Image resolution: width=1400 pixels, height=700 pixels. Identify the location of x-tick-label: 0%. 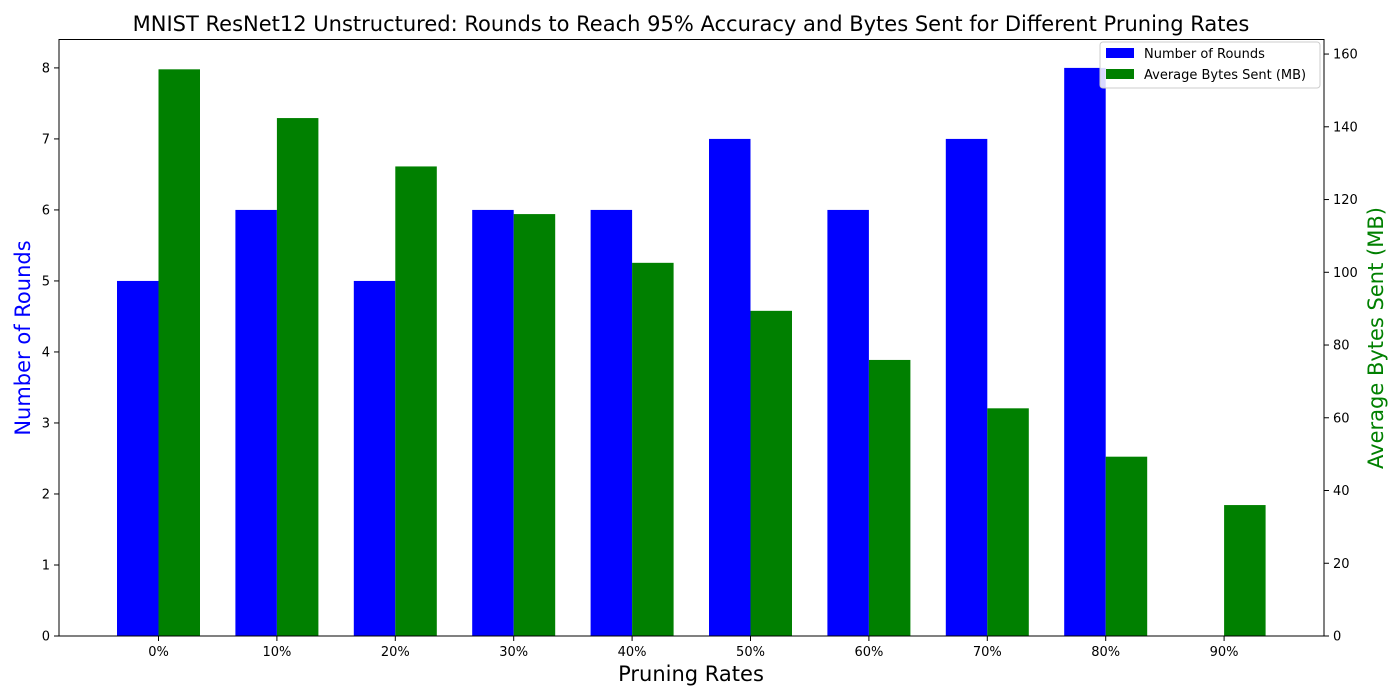
(158, 652).